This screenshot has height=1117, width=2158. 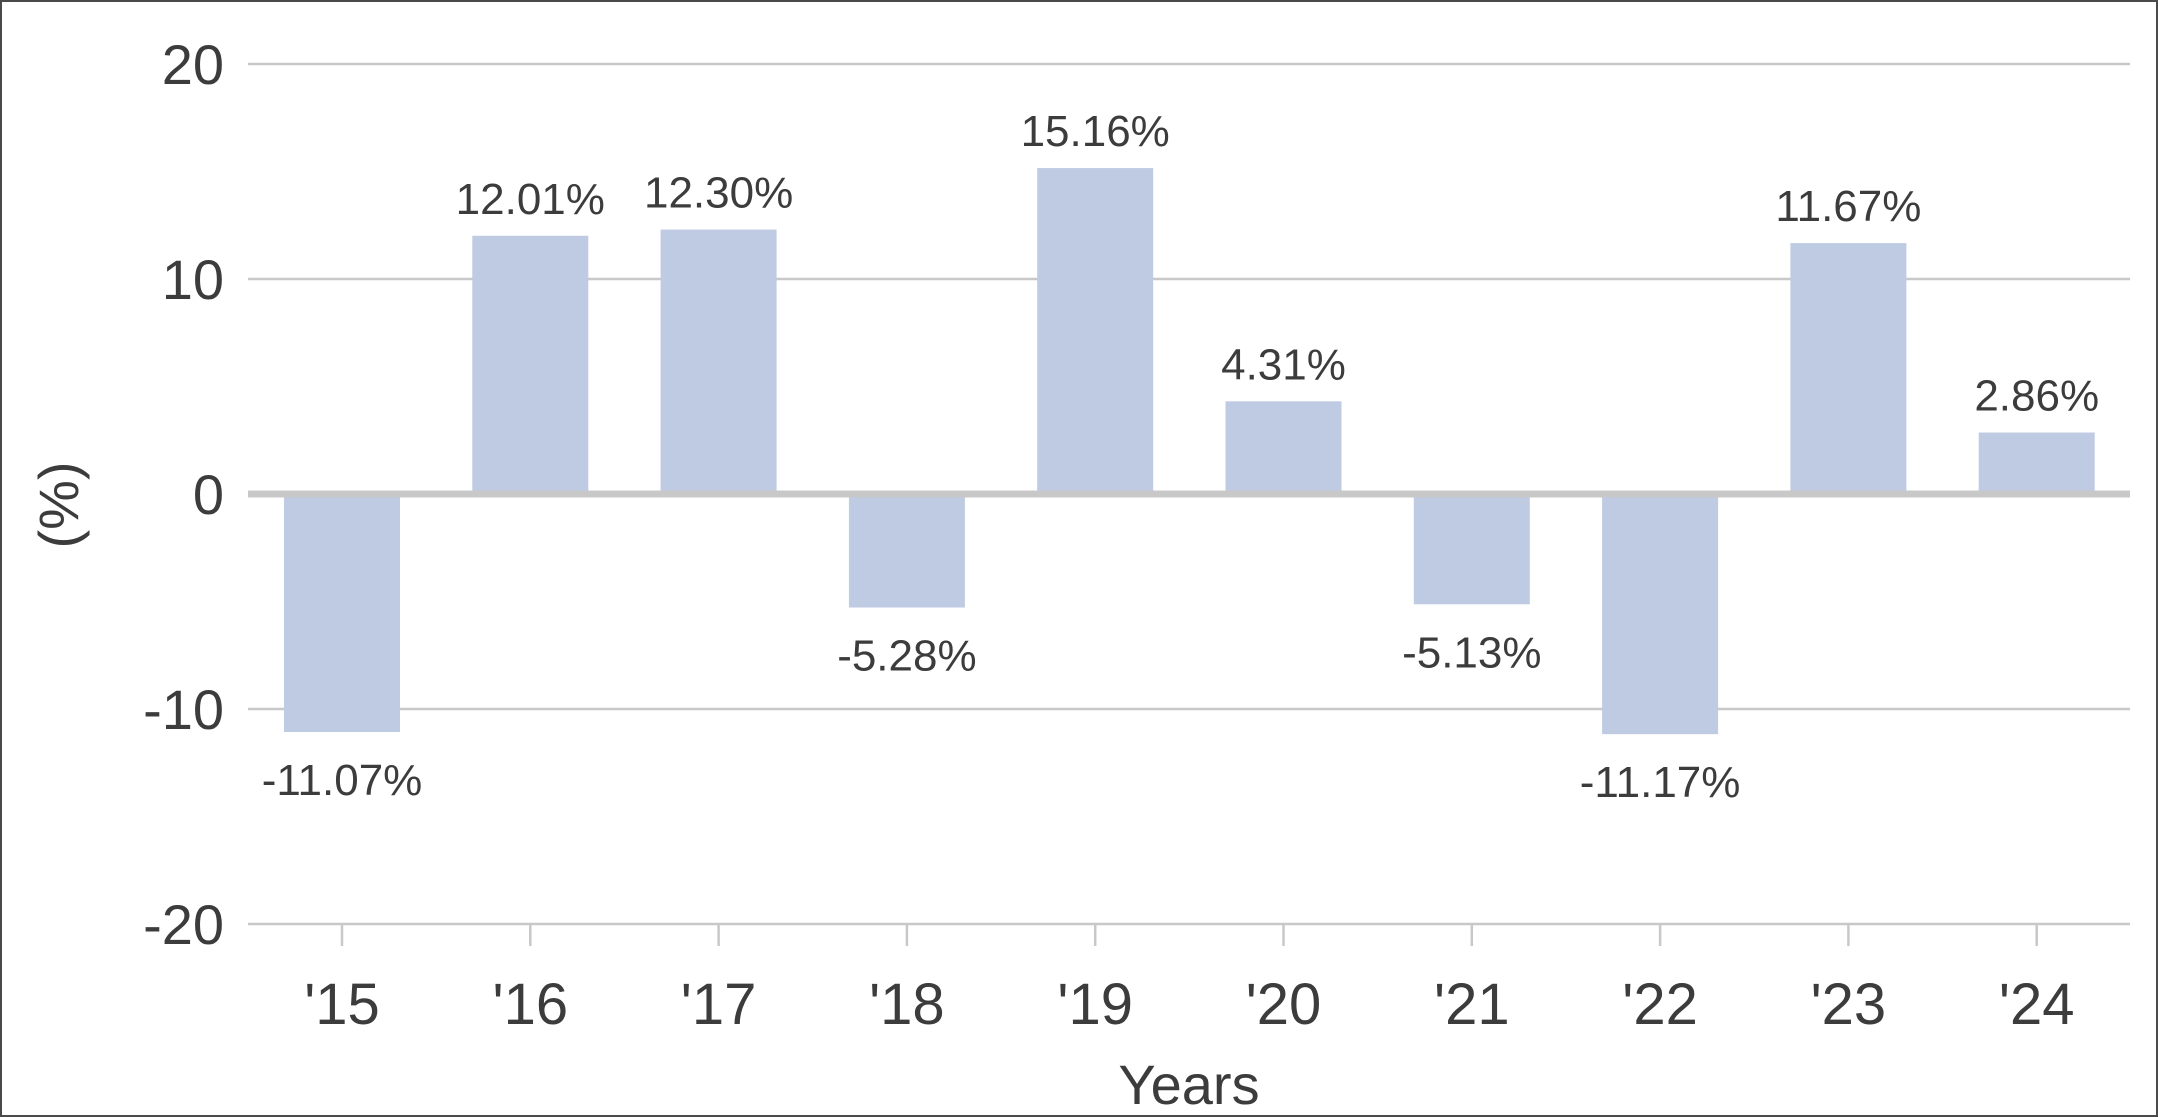 I want to click on y-axis-title: (%), so click(x=58, y=504).